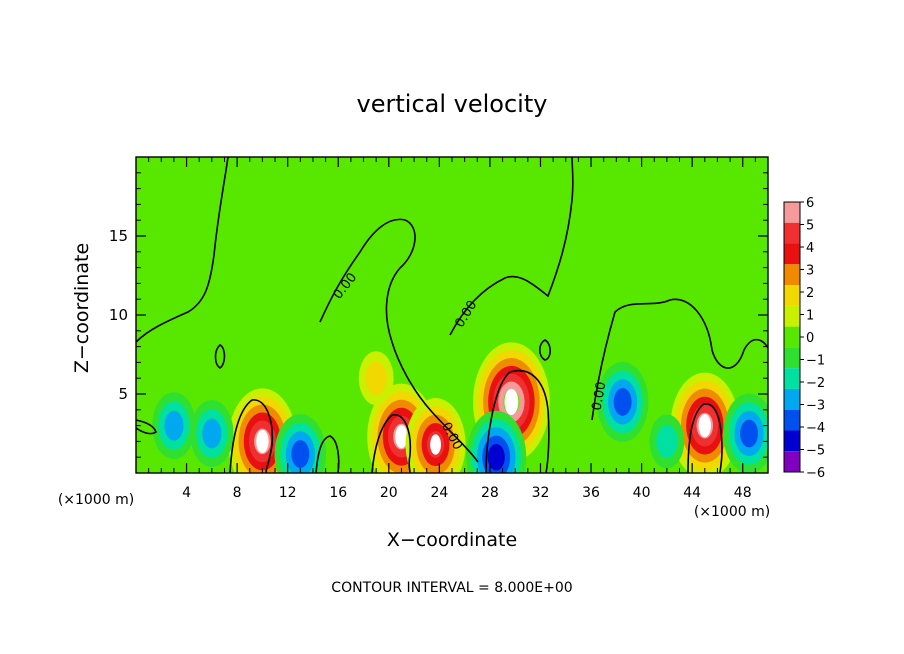  Describe the element at coordinates (815, 473) in the screenshot. I see `colorbar-label: −6` at that location.